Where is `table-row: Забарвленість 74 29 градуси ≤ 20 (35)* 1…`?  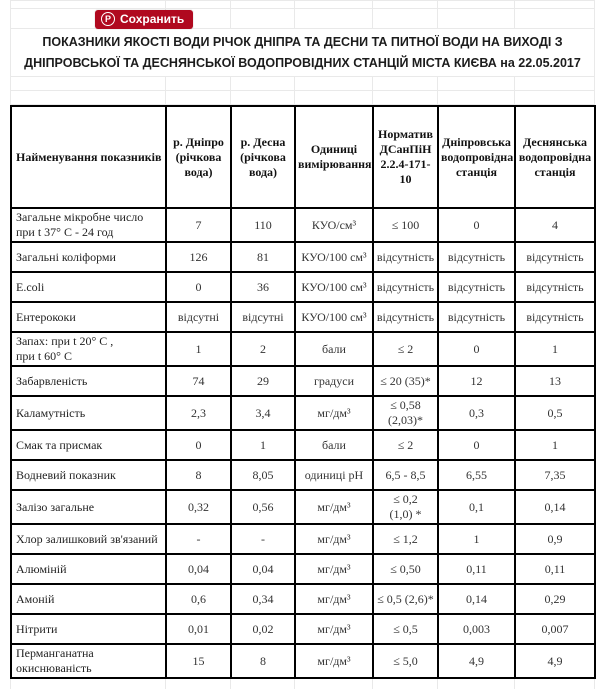 table-row: Забарвленість 74 29 градуси ≤ 20 (35)* 1… is located at coordinates (303, 381).